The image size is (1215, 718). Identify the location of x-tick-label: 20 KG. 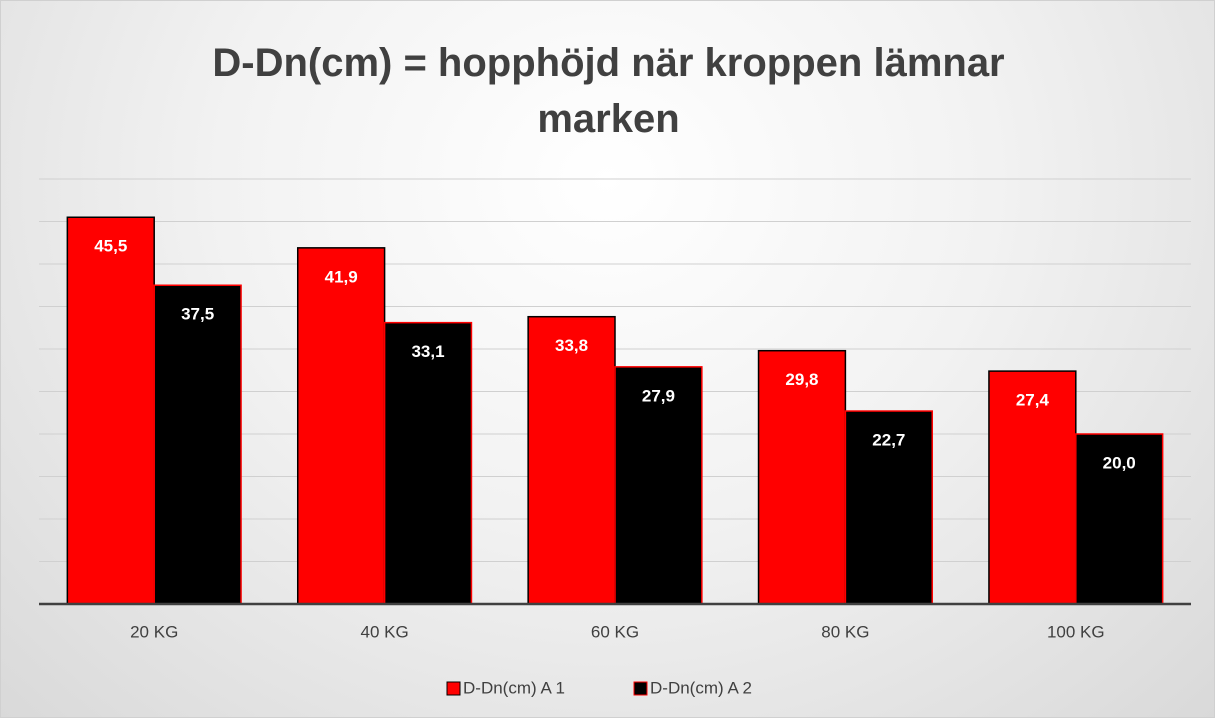
(154, 631).